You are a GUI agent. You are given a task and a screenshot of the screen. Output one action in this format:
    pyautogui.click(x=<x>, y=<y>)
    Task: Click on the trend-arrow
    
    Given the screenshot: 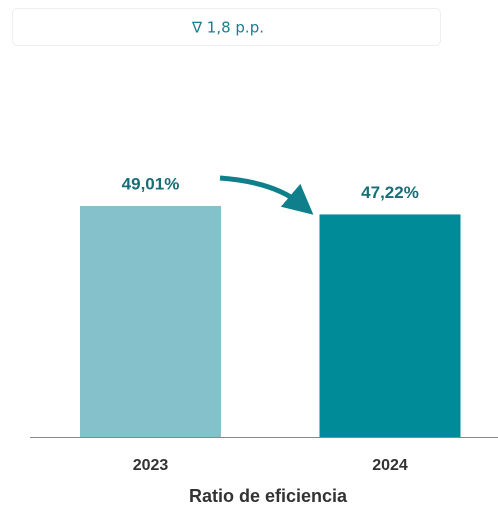 What is the action you would take?
    pyautogui.click(x=266, y=195)
    